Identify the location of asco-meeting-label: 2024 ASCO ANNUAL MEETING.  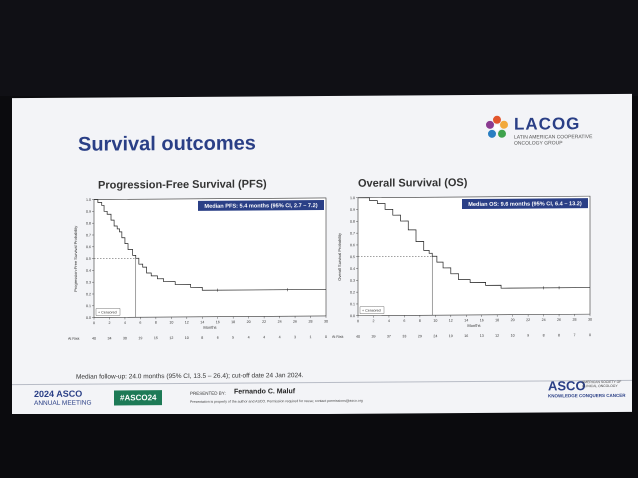
(63, 398).